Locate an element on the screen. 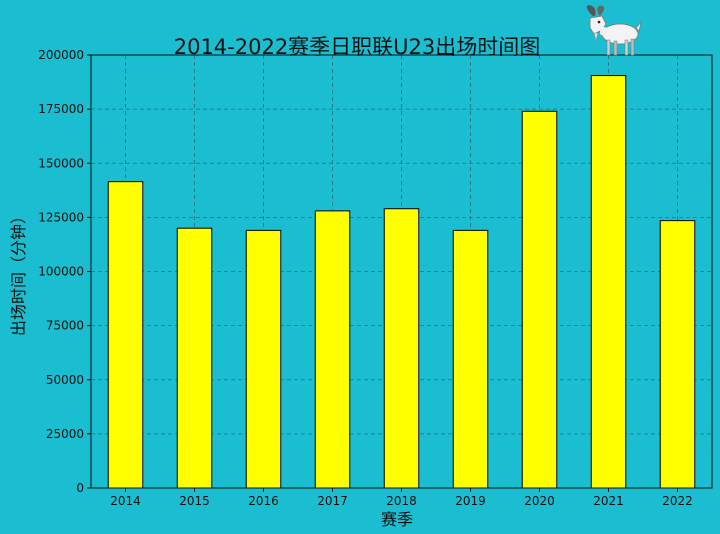 This screenshot has height=534, width=720. y-tick-label: 125000 is located at coordinates (61, 217).